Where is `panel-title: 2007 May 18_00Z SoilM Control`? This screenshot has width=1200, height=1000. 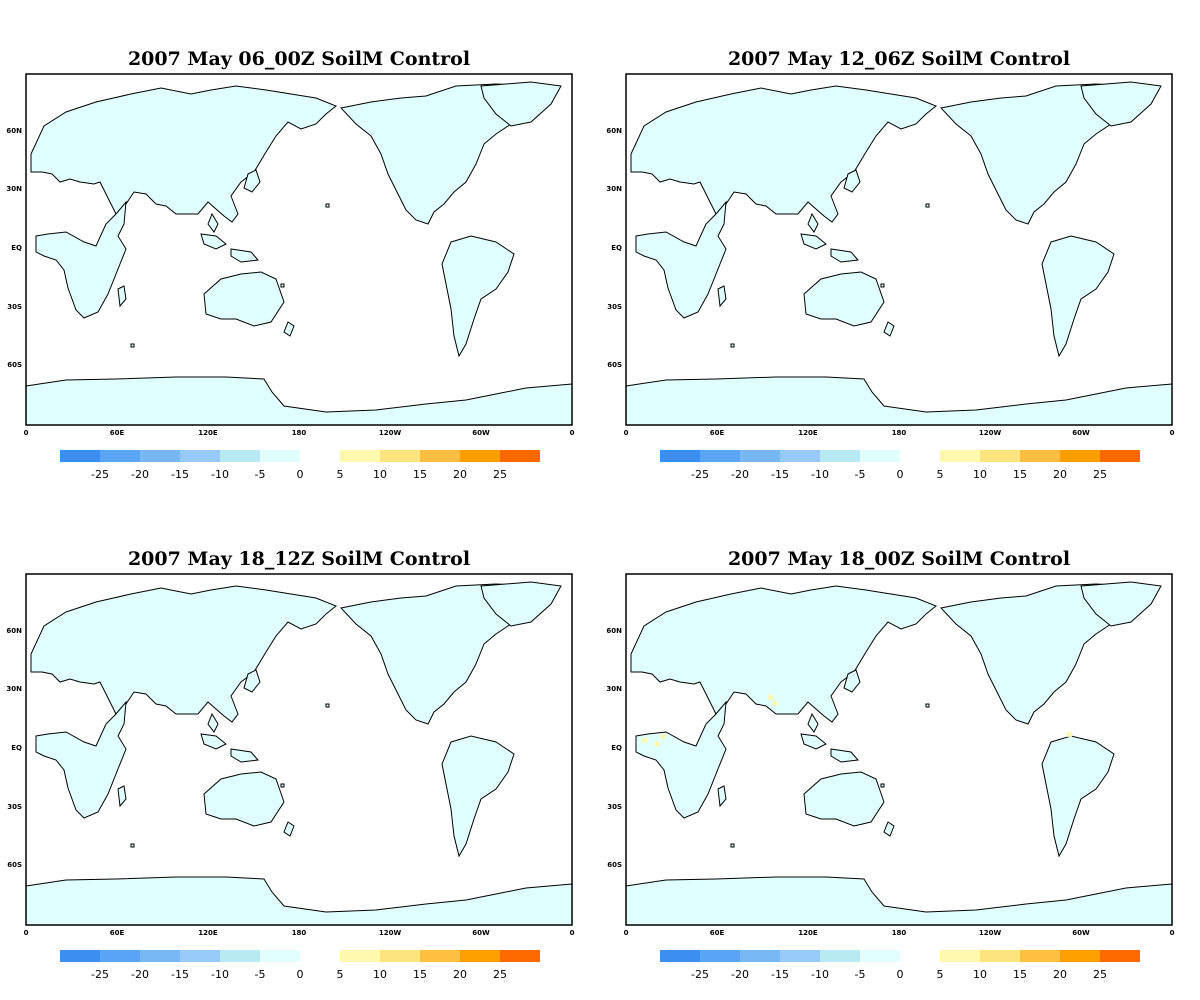
panel-title: 2007 May 18_00Z SoilM Control is located at coordinates (899, 559).